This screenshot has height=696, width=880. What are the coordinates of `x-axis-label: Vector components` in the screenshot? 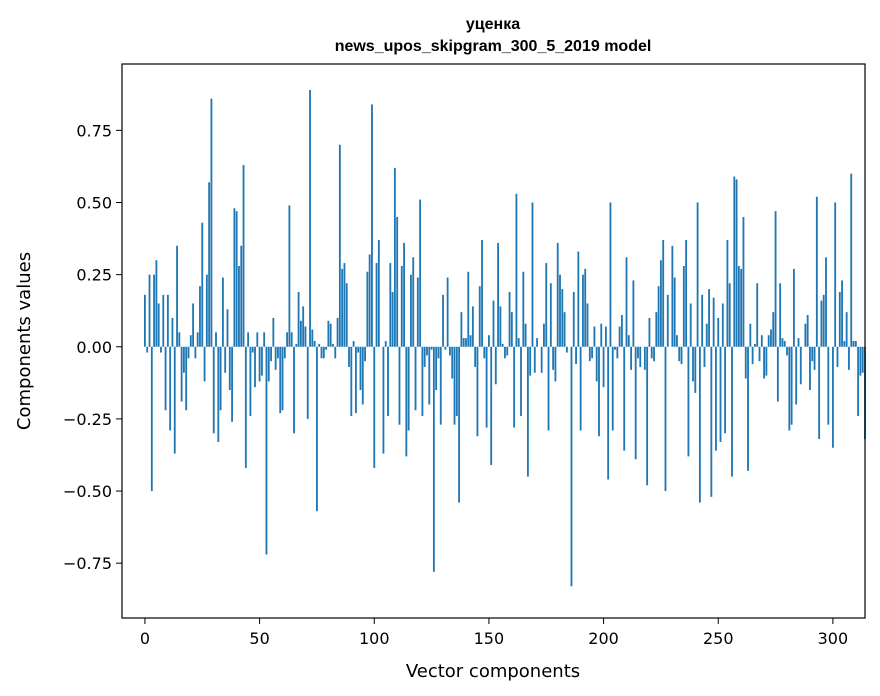 It's located at (493, 671).